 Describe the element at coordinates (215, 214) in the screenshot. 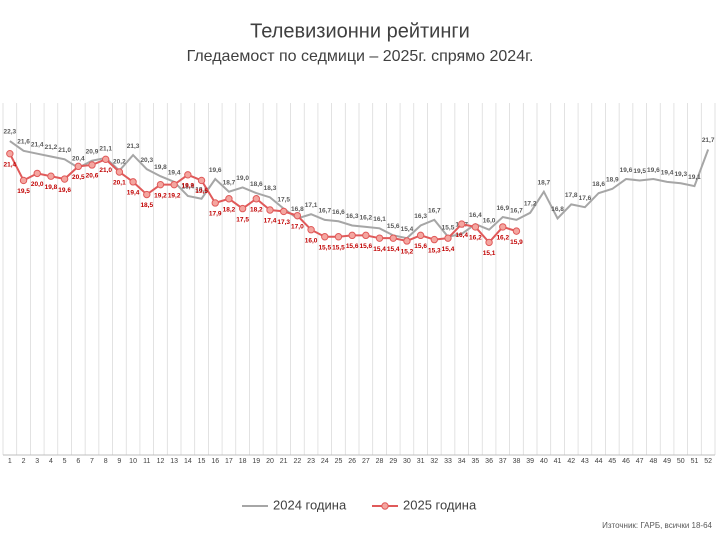

I see `data-label: 17,9` at that location.